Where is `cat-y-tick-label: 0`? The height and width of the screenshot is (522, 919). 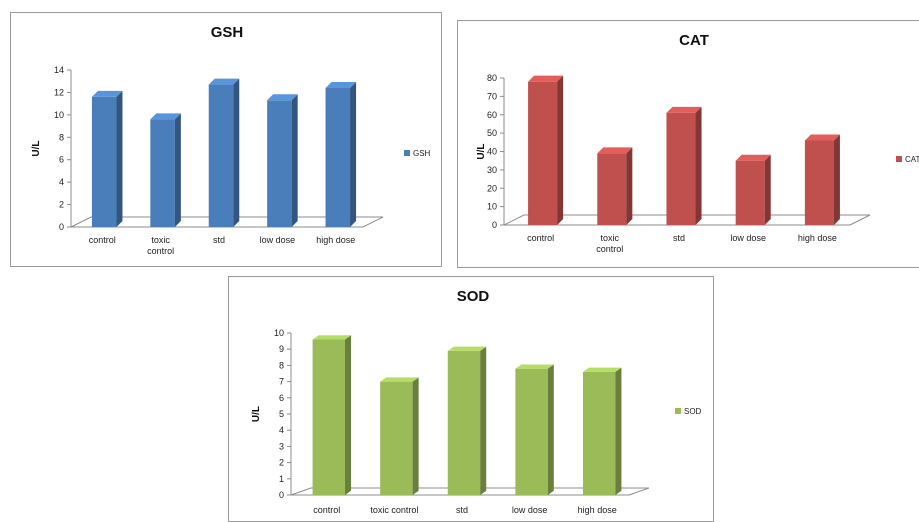
cat-y-tick-label: 0 is located at coordinates (494, 225).